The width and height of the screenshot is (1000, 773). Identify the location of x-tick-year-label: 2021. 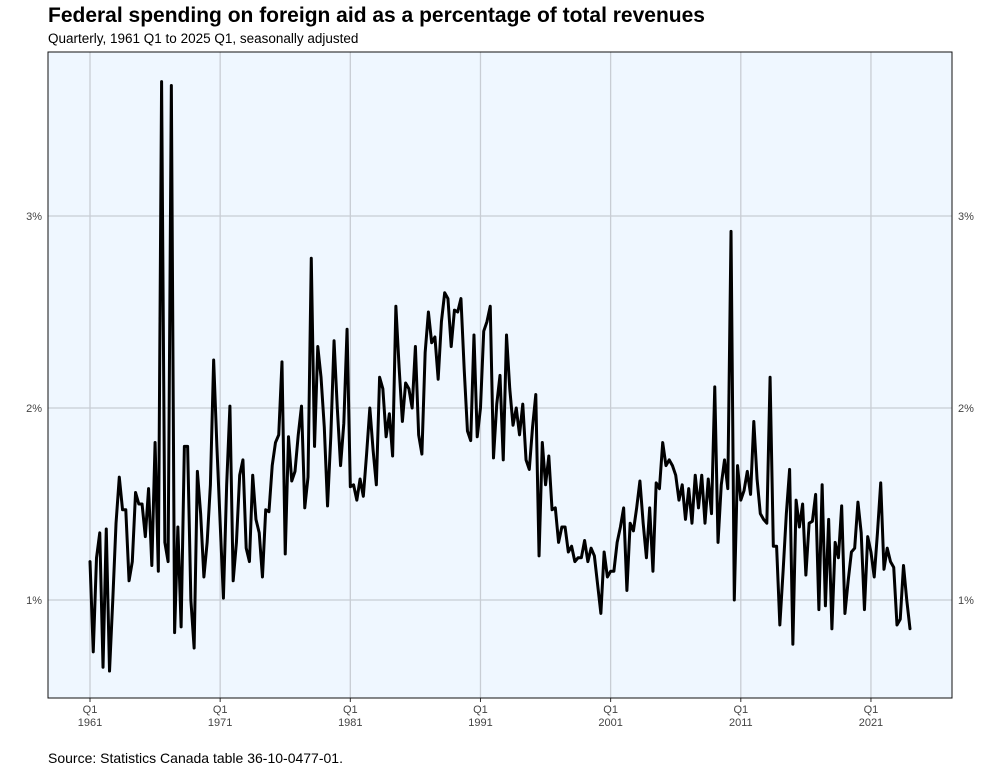
(871, 723).